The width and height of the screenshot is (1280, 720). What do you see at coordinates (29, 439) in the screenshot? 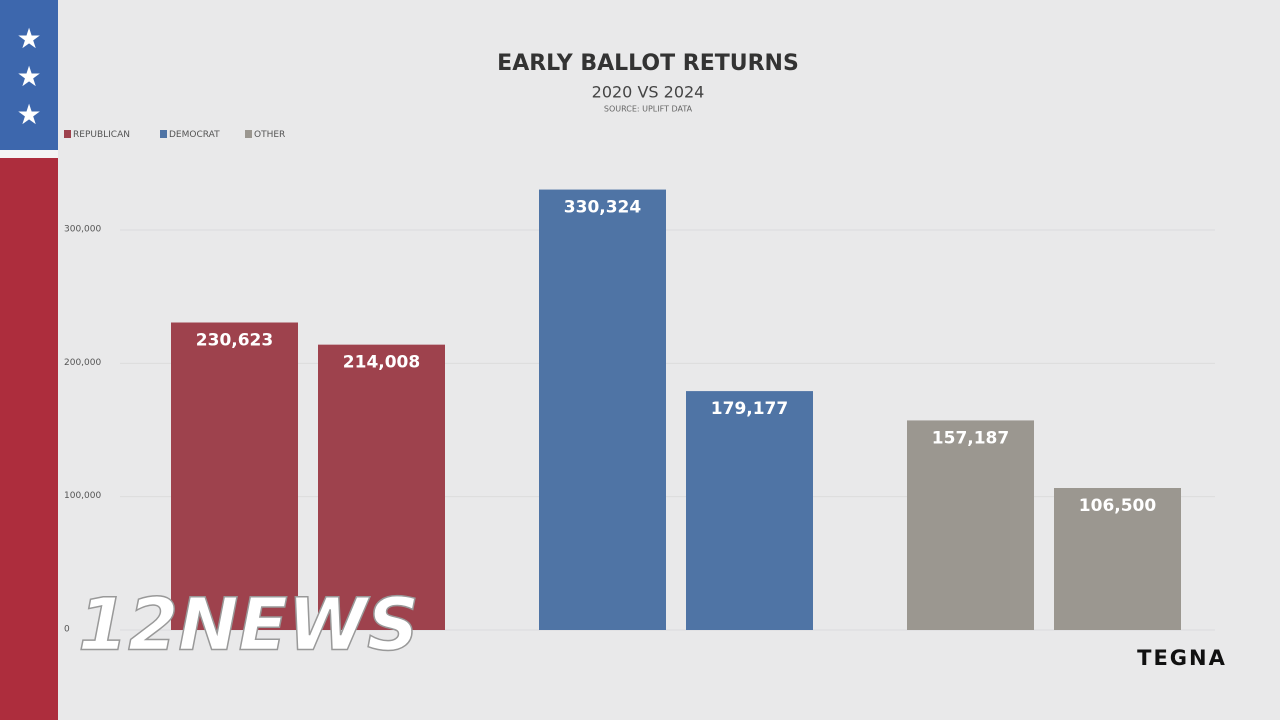
I see `flag-red` at bounding box center [29, 439].